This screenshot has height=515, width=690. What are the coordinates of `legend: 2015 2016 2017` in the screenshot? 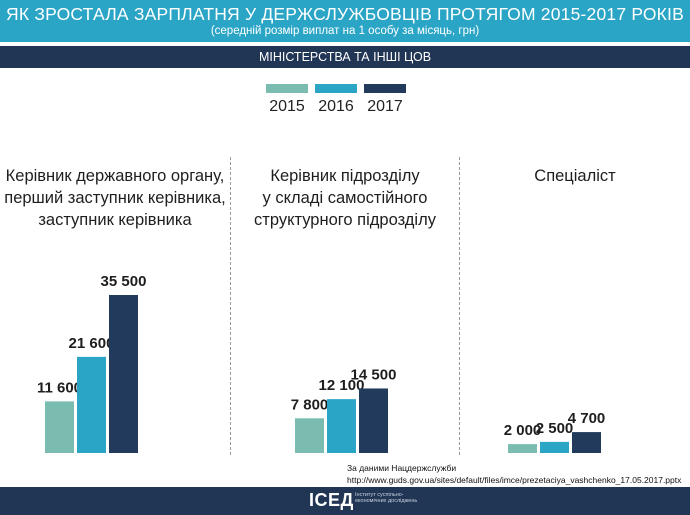 It's located at (345, 104).